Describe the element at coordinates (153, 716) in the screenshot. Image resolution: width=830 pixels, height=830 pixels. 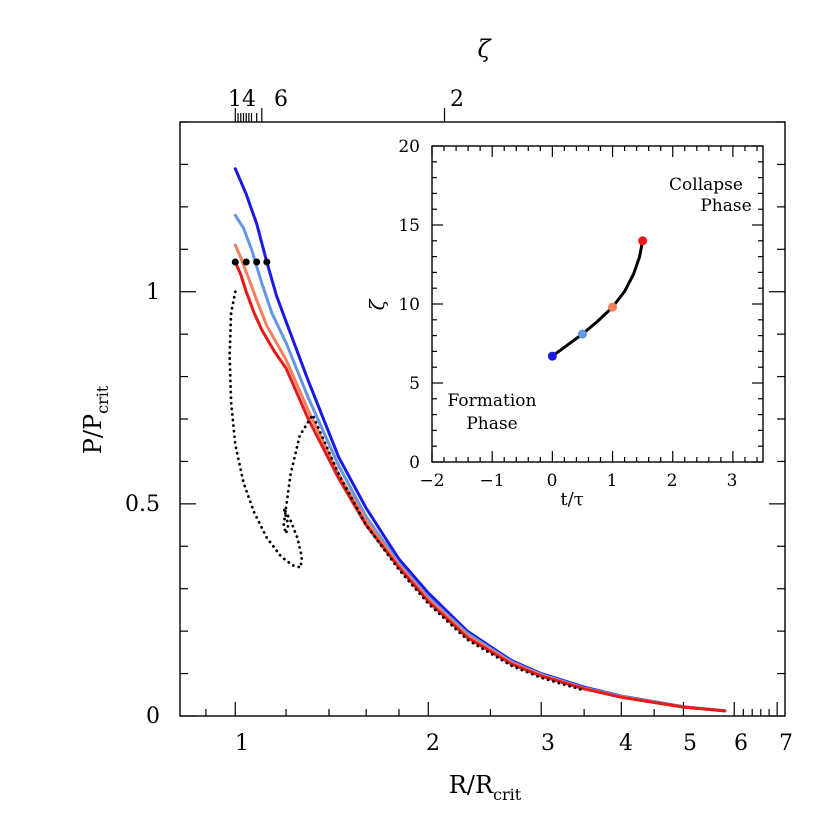
I see `y-tick-label: 0` at that location.